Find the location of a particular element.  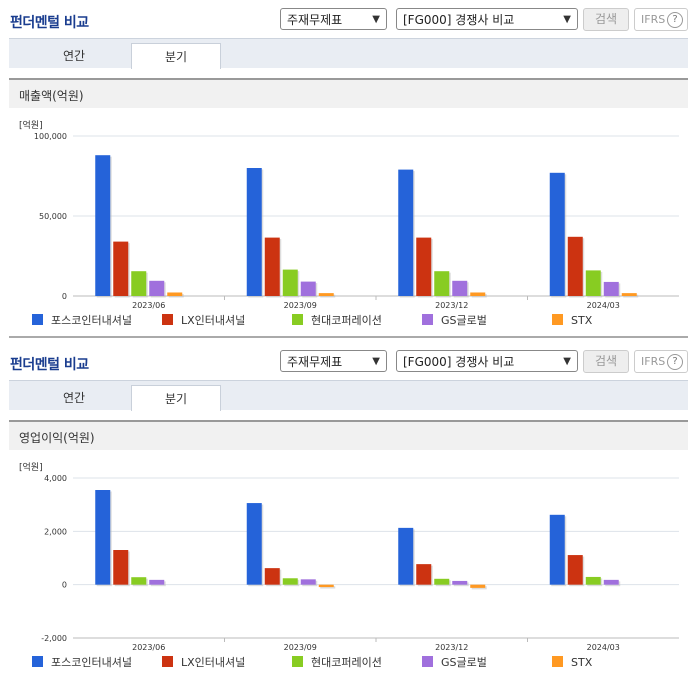

ifrs-label: IFRS is located at coordinates (653, 361).